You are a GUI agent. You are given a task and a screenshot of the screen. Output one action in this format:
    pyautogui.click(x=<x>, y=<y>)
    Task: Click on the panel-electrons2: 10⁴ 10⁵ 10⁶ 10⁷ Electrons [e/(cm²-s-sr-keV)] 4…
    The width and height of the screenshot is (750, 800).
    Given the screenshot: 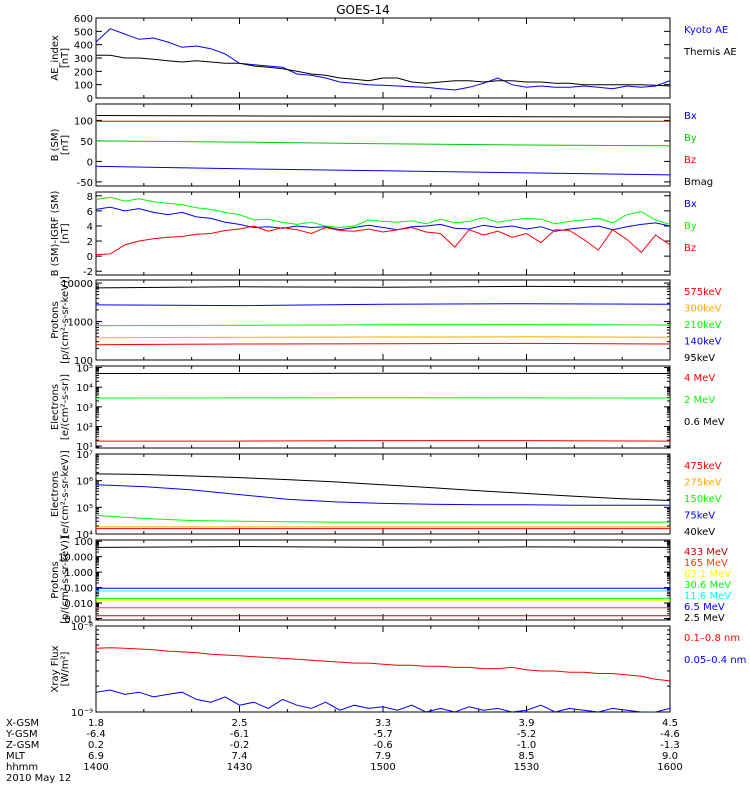 What is the action you would take?
    pyautogui.click(x=386, y=495)
    